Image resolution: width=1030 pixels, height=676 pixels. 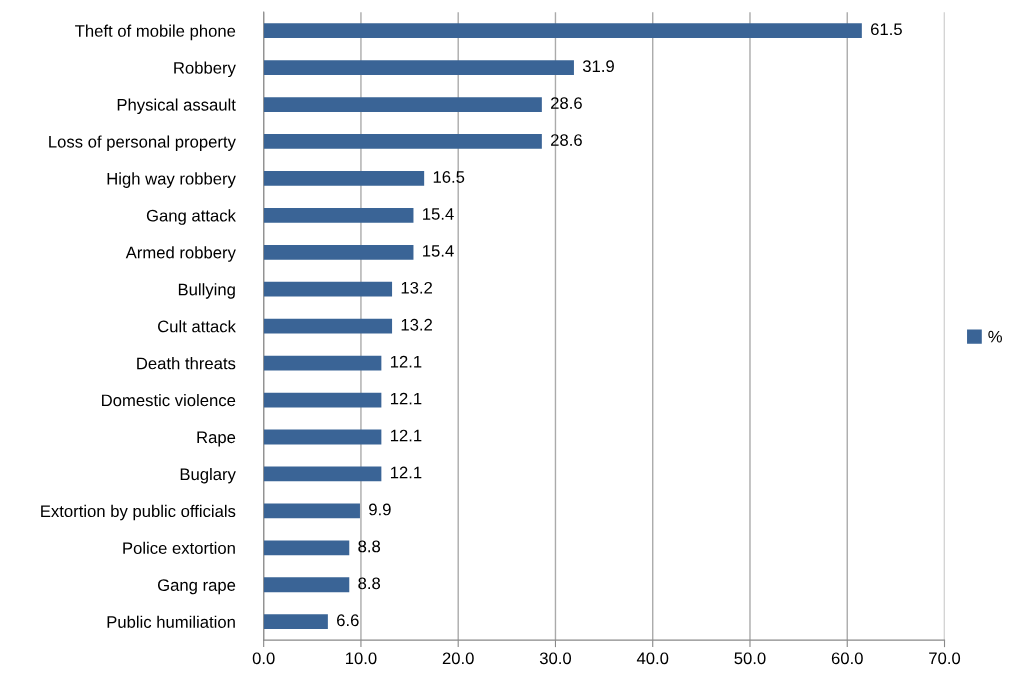 I want to click on data-label: 61.5, so click(x=886, y=29).